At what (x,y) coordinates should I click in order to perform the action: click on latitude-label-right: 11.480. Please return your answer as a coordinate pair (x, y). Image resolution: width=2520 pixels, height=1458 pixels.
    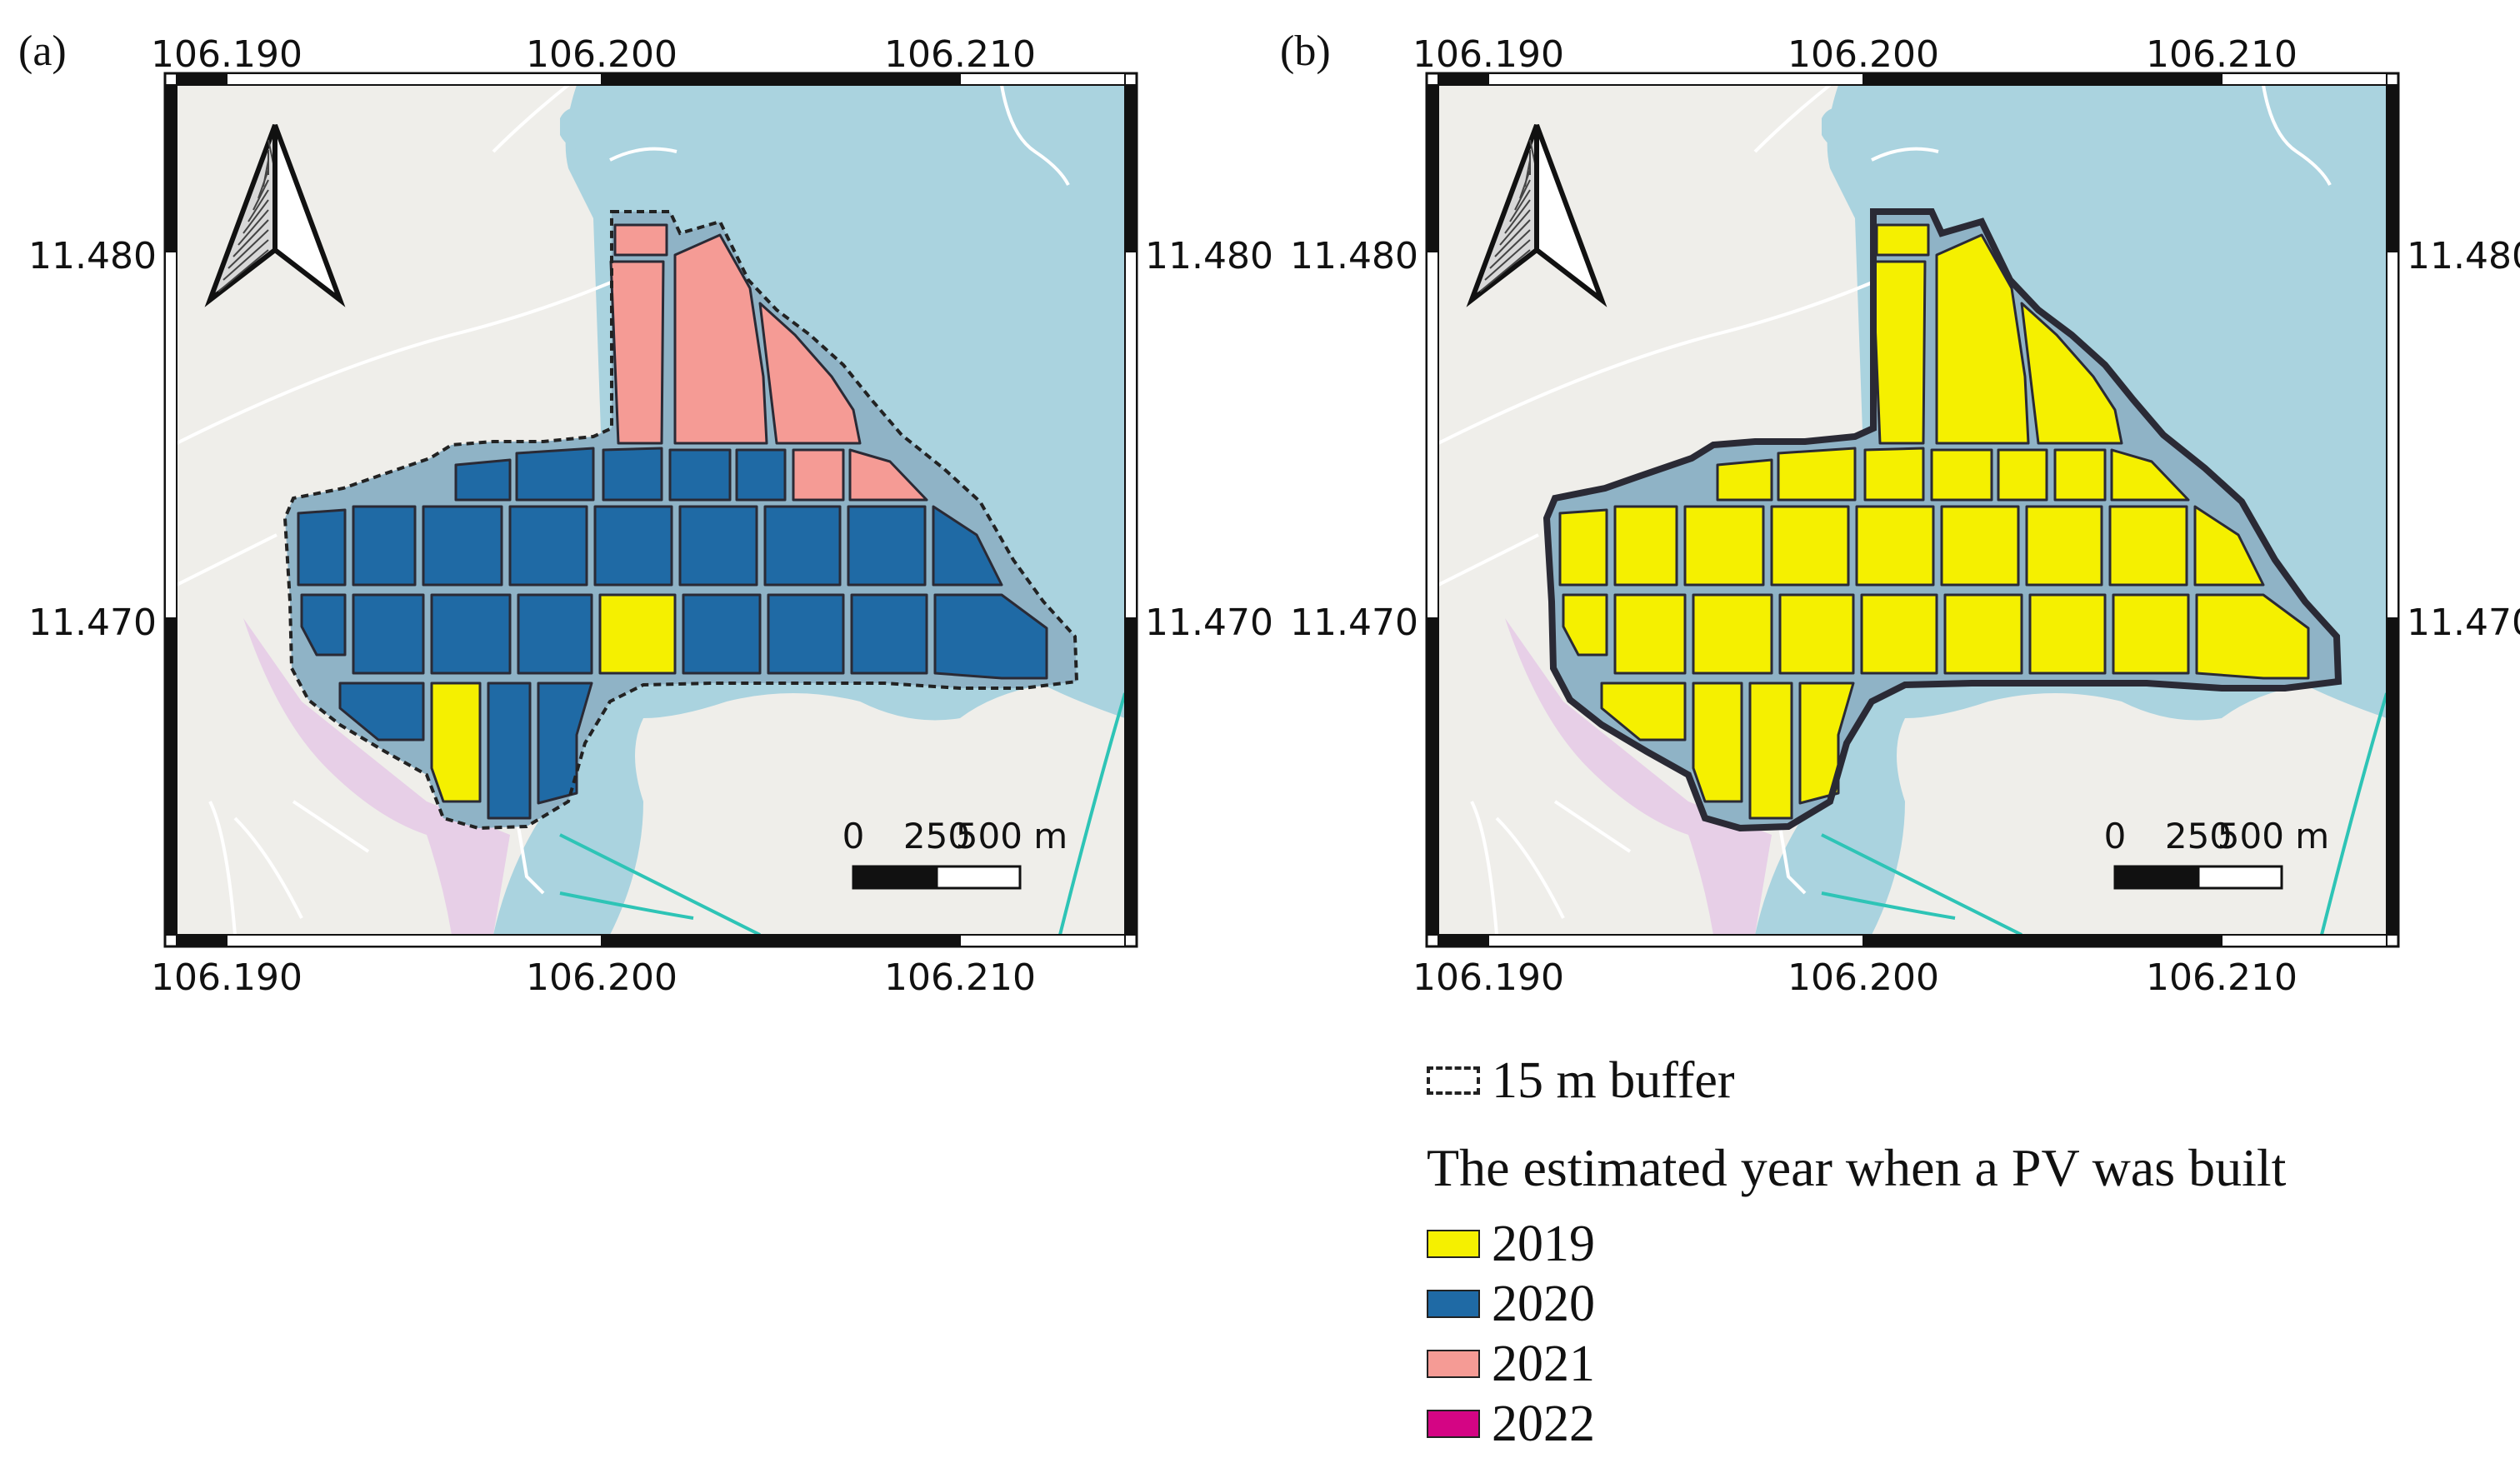
    Looking at the image, I should click on (2463, 256).